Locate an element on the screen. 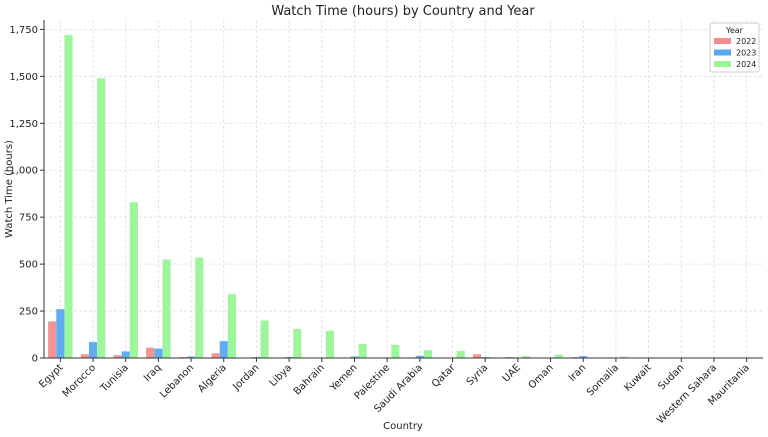  bar-2022-egypt is located at coordinates (52, 339).